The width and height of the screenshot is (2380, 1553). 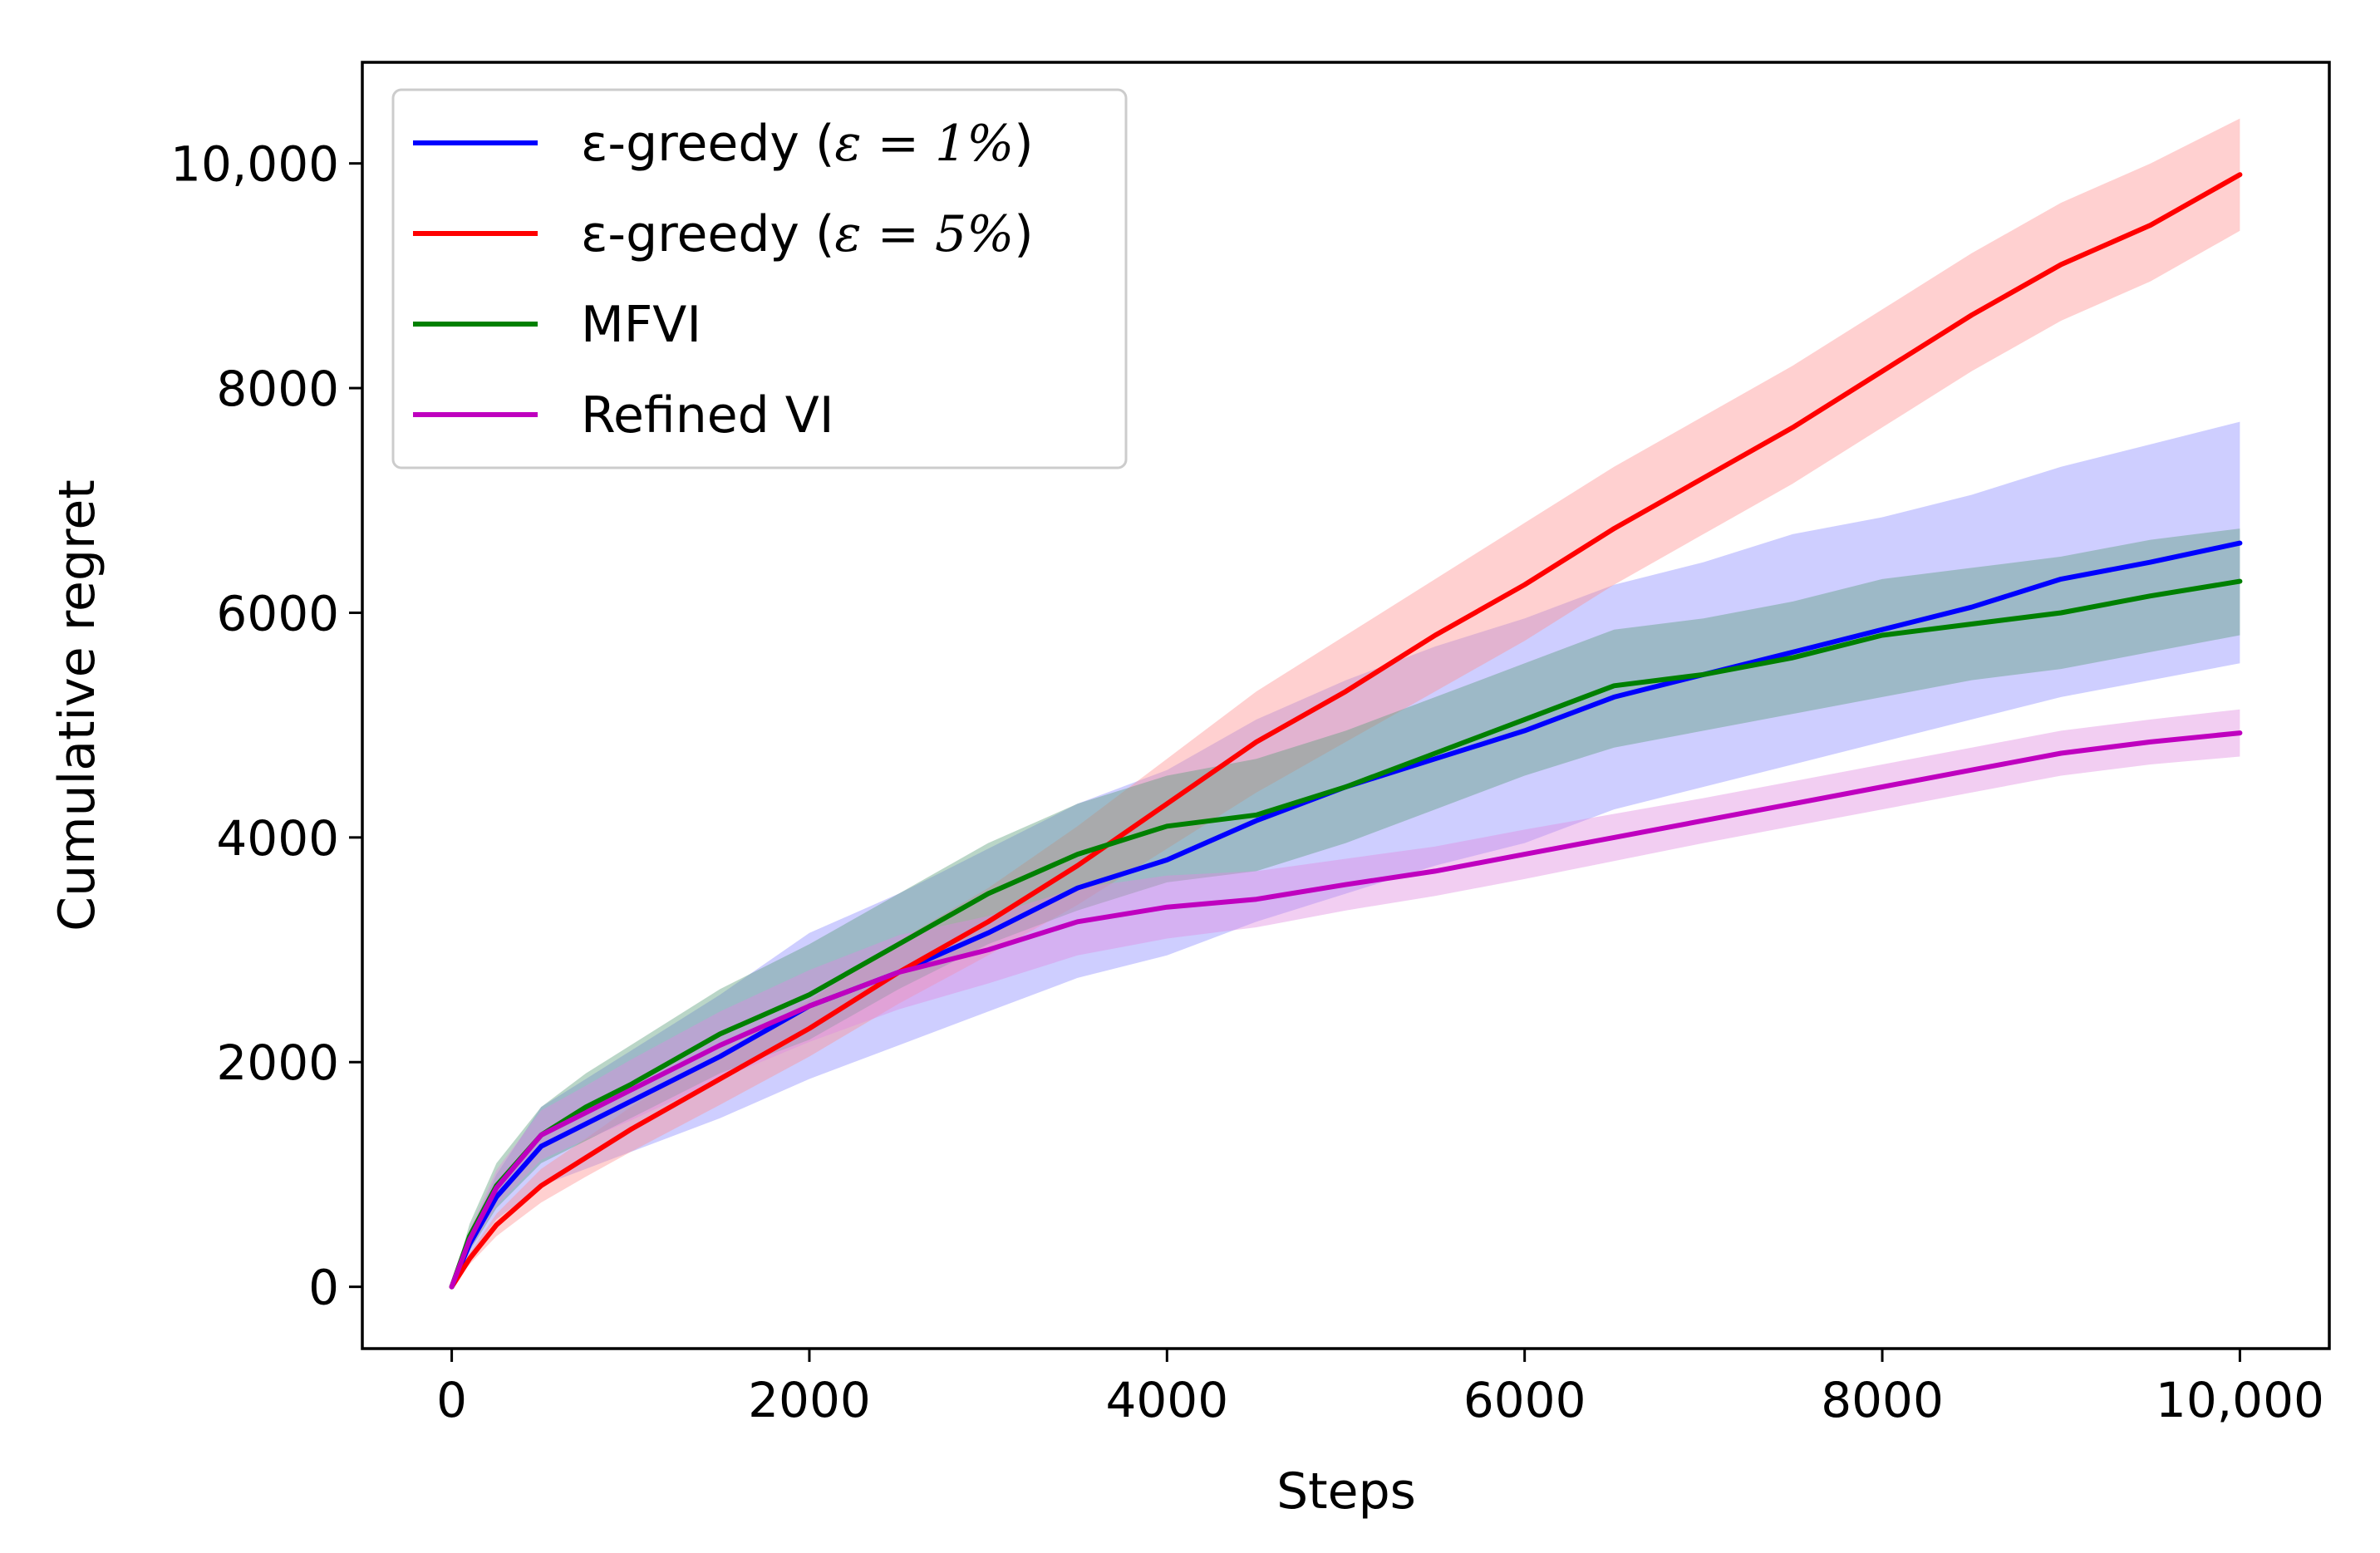 I want to click on legend-box, so click(x=759, y=278).